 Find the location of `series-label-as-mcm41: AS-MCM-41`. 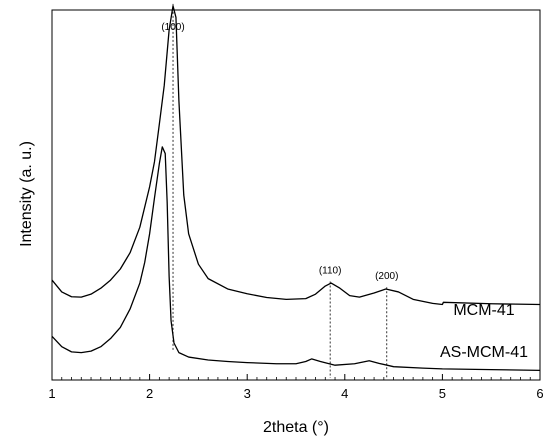

series-label-as-mcm41: AS-MCM-41 is located at coordinates (484, 352).